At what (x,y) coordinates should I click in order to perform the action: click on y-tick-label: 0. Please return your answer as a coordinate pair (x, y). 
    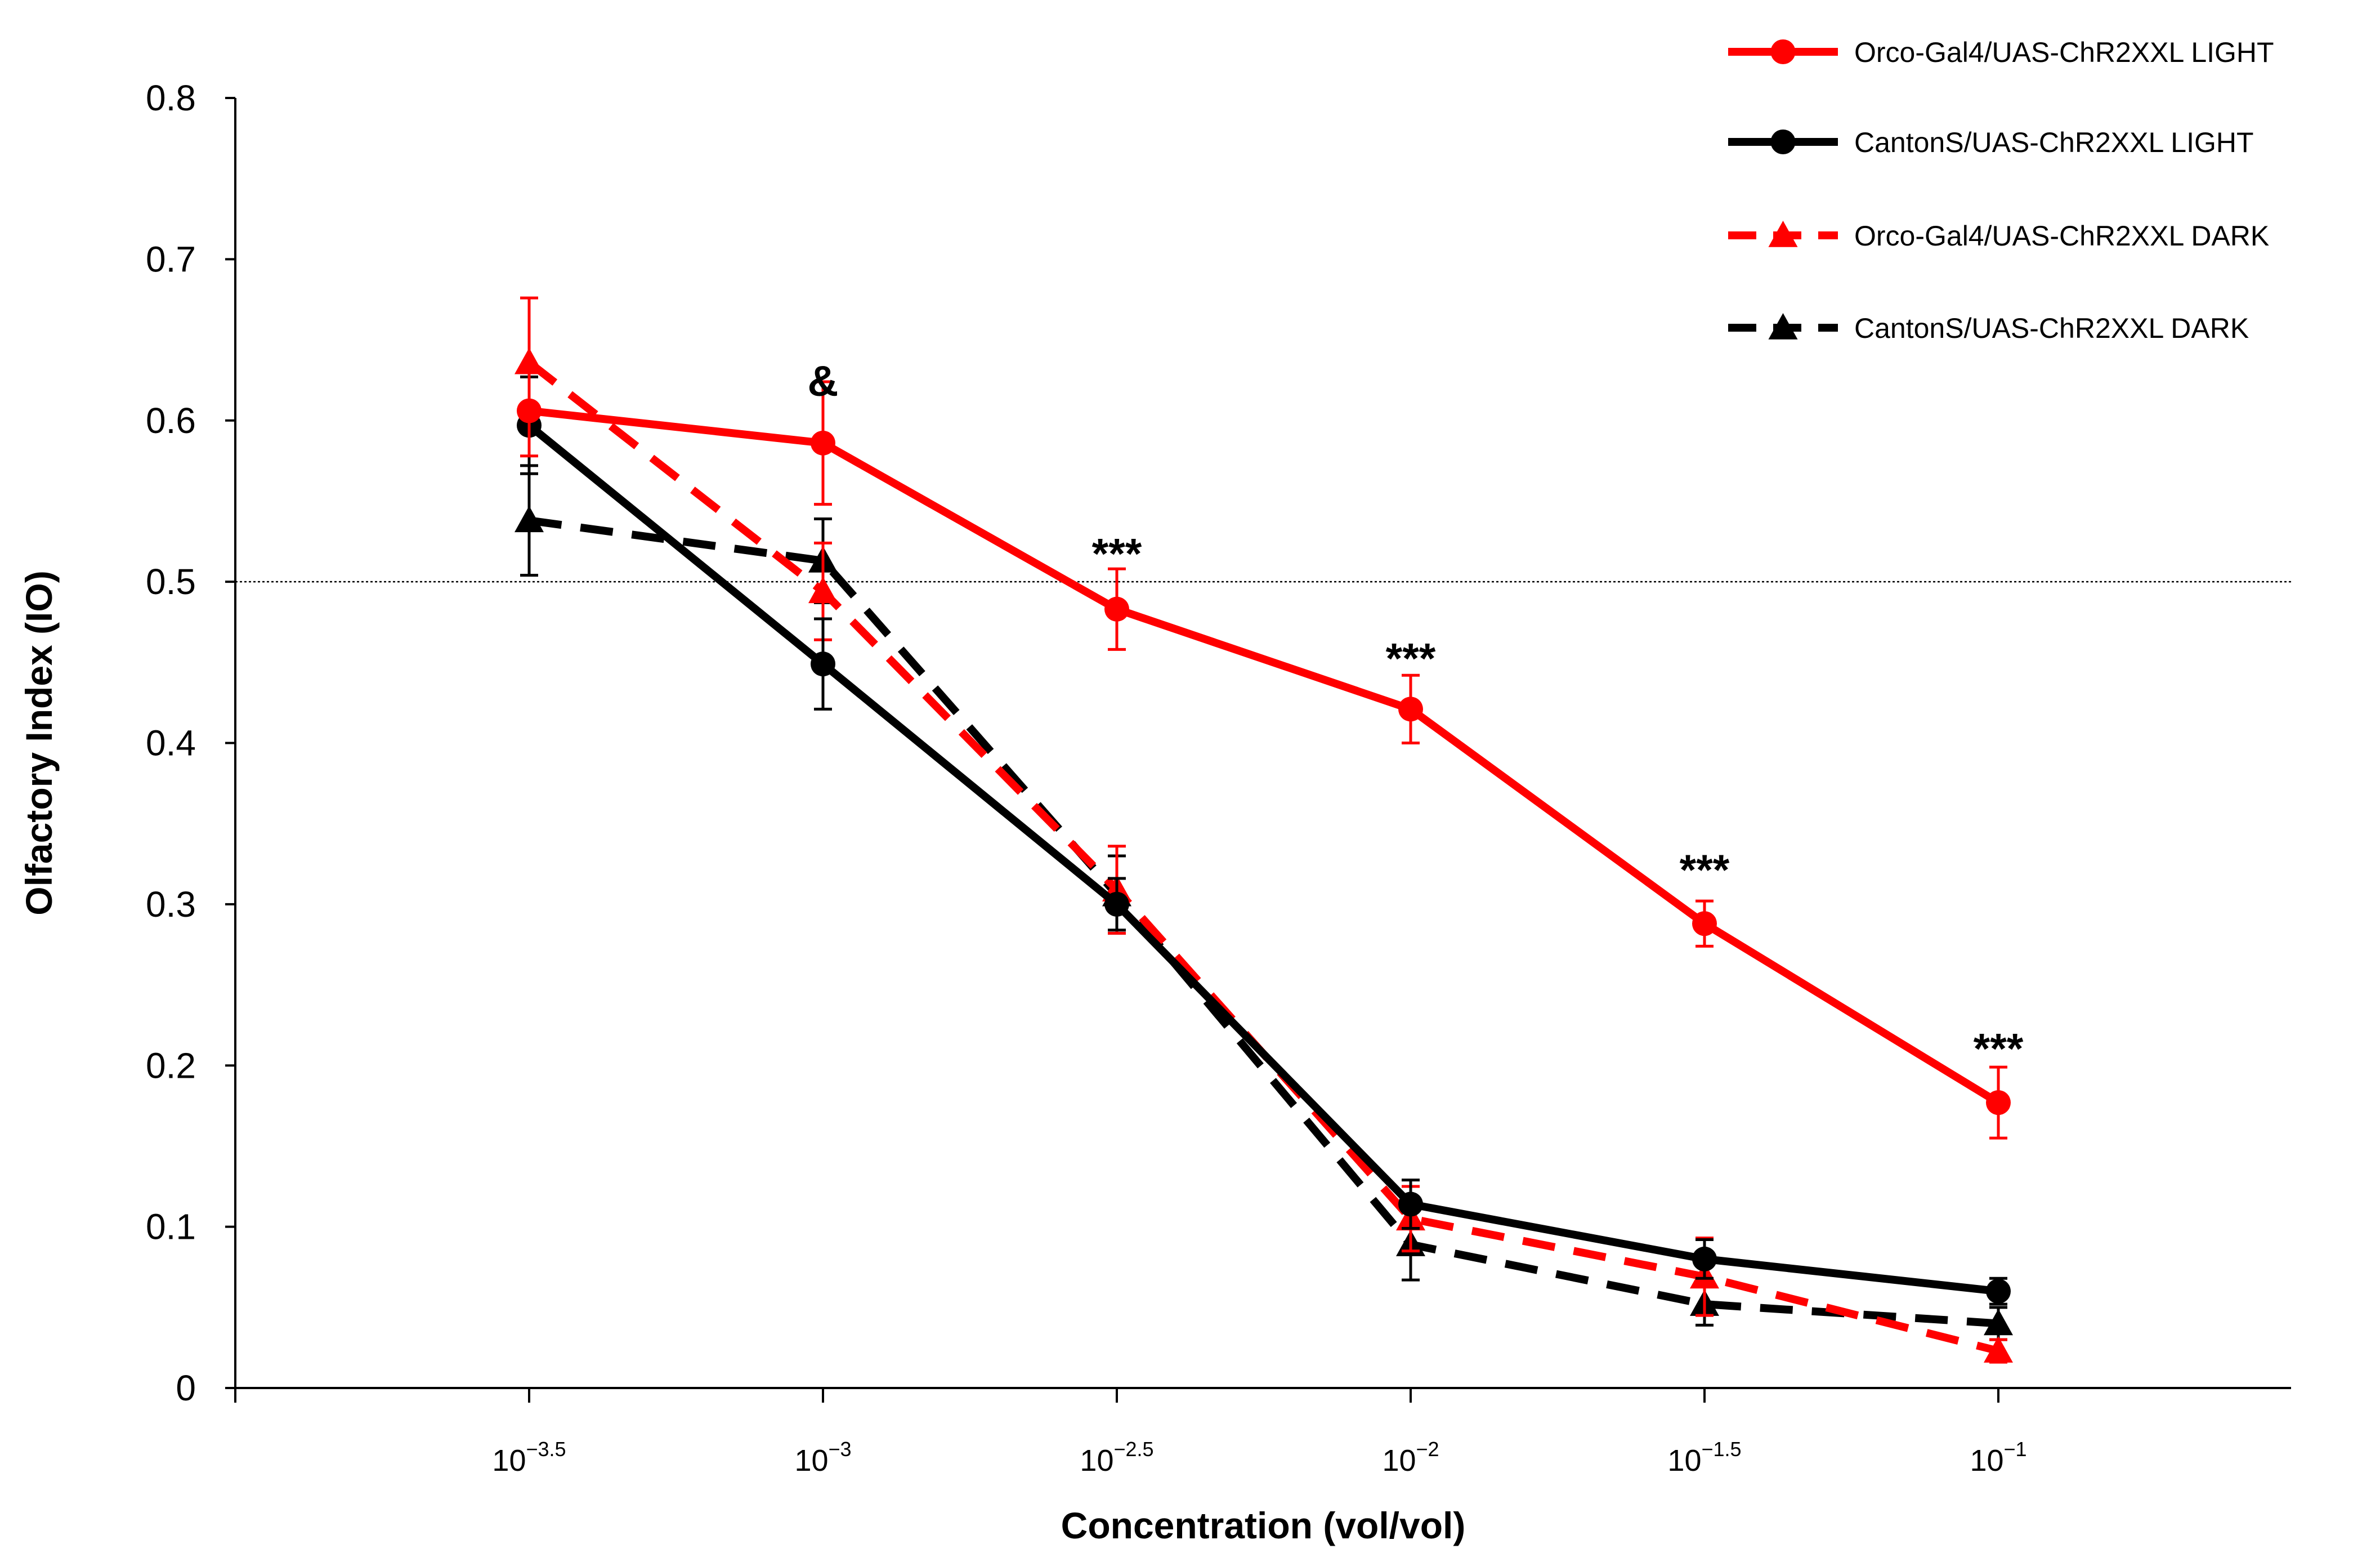
    Looking at the image, I should click on (186, 1388).